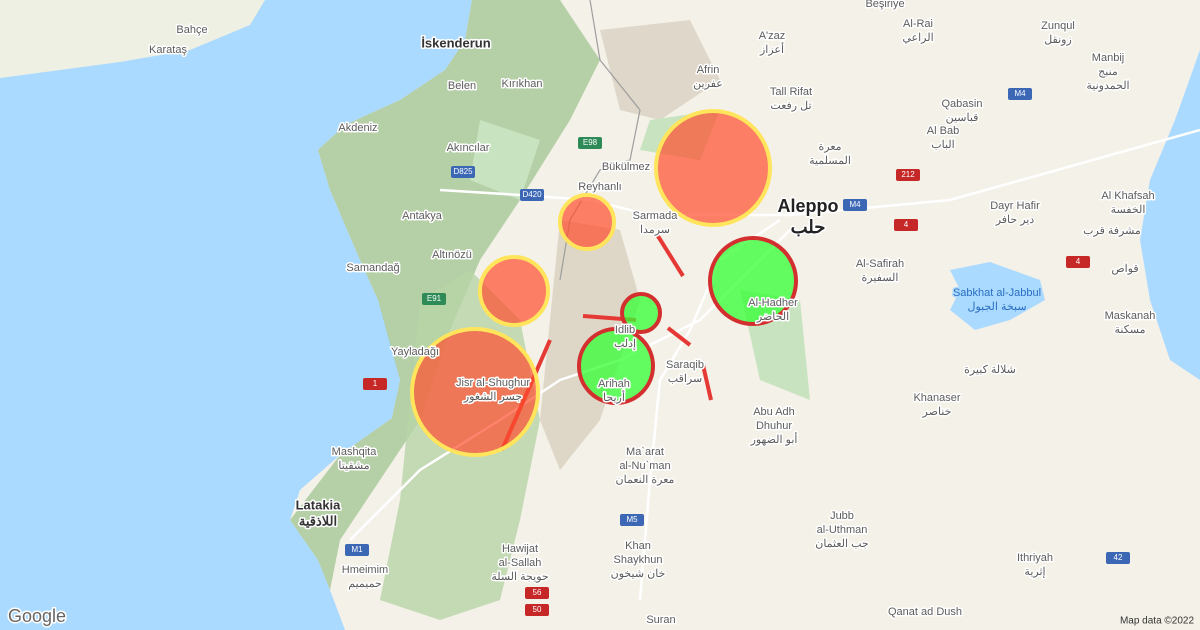  I want to click on place-label: Karataş, so click(168, 50).